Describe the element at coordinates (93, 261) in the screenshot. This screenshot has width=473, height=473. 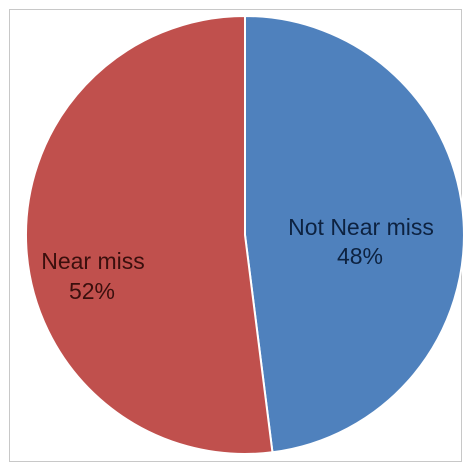
I see `slice-label-near-miss: Near miss` at that location.